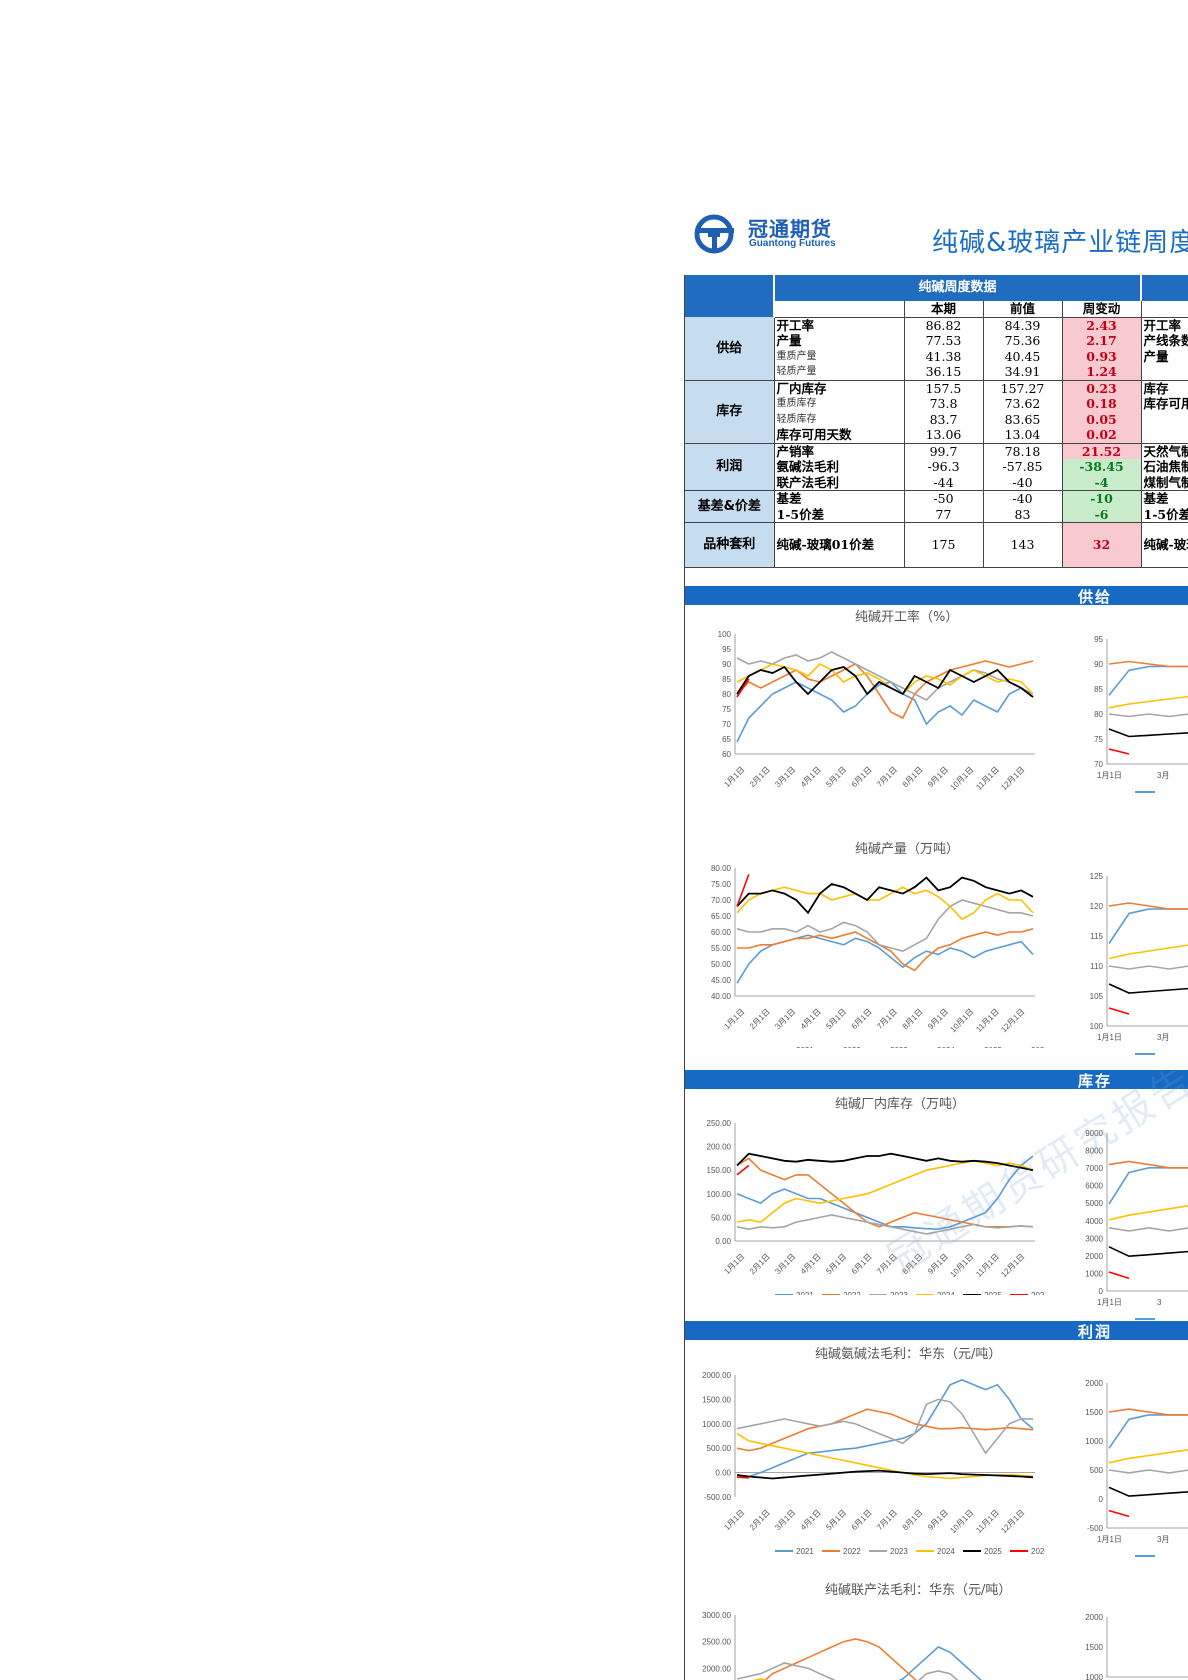 The width and height of the screenshot is (1188, 1680). What do you see at coordinates (721, 1217) in the screenshot?
I see `y-tick-label: 50.00` at bounding box center [721, 1217].